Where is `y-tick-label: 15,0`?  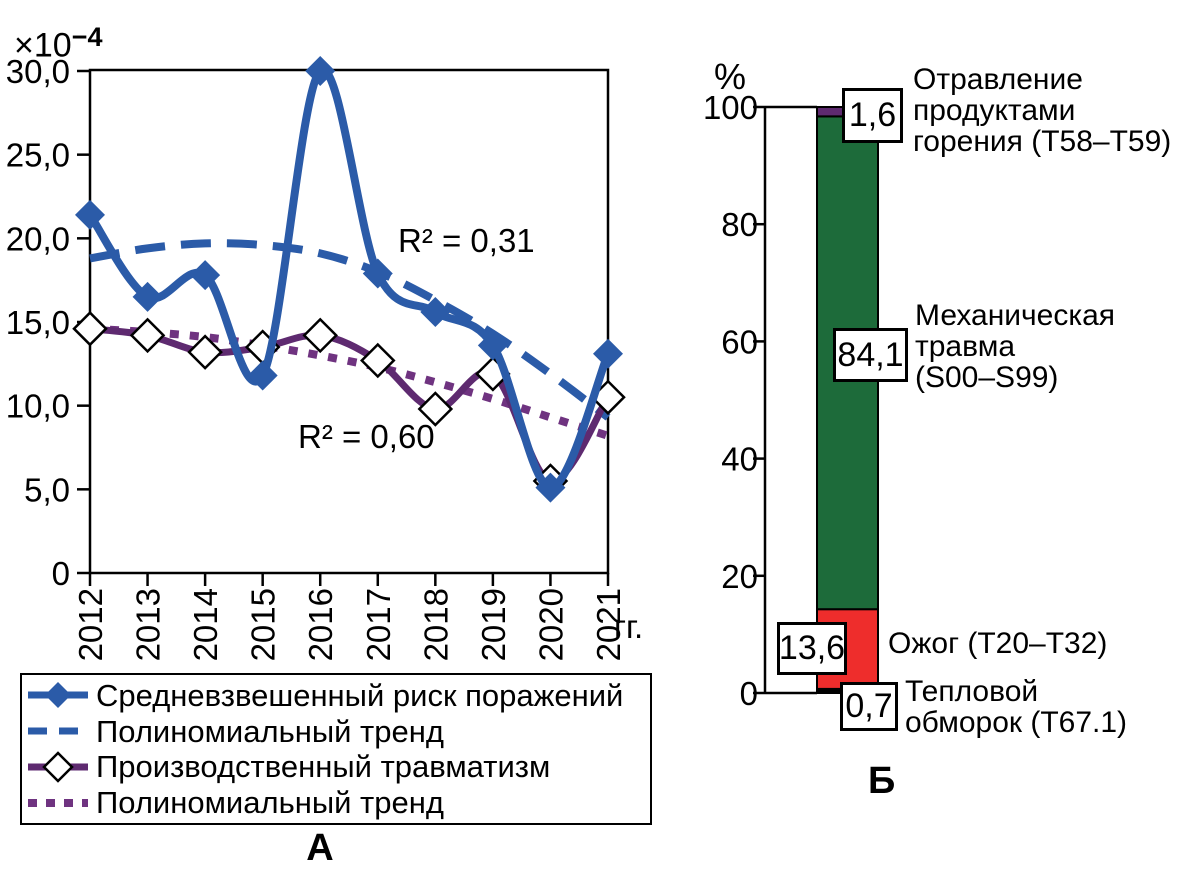 y-tick-label: 15,0 is located at coordinates (38, 322).